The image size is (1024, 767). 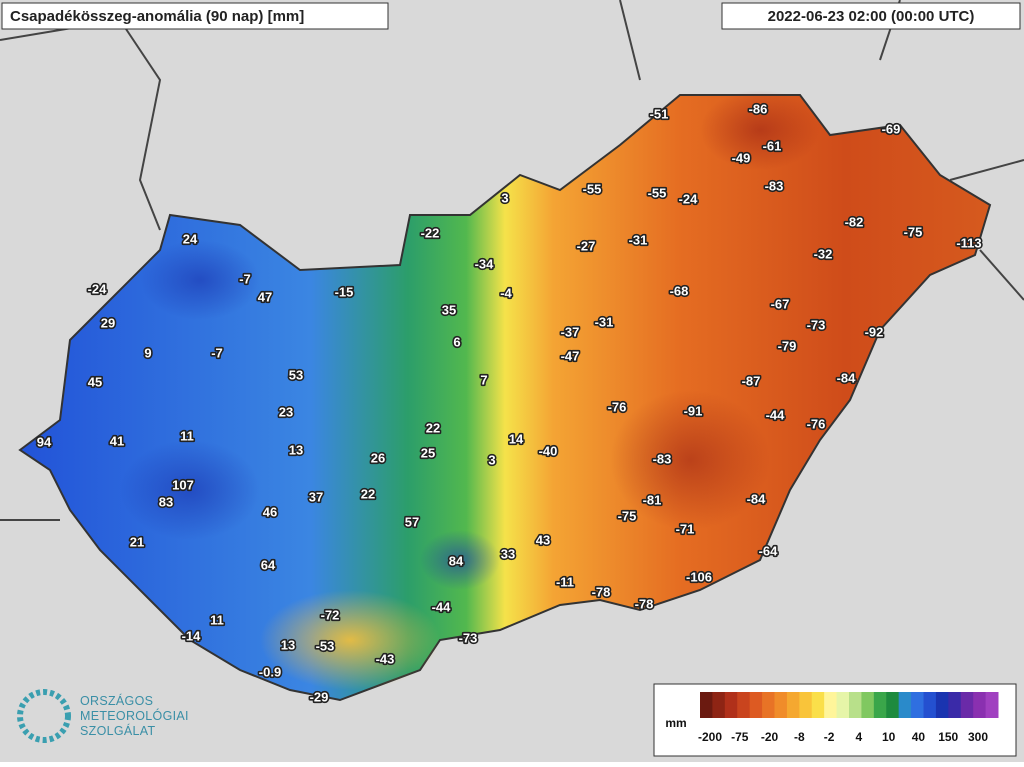 What do you see at coordinates (823, 253) in the screenshot?
I see `station-value: -32` at bounding box center [823, 253].